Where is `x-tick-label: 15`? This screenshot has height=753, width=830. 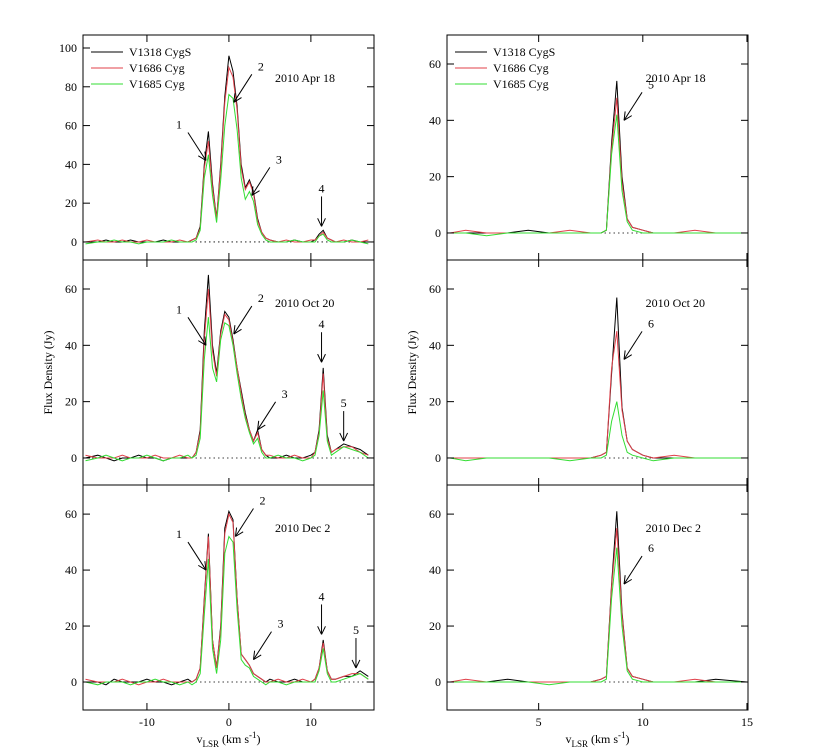
x-tick-label: 15 is located at coordinates (747, 722).